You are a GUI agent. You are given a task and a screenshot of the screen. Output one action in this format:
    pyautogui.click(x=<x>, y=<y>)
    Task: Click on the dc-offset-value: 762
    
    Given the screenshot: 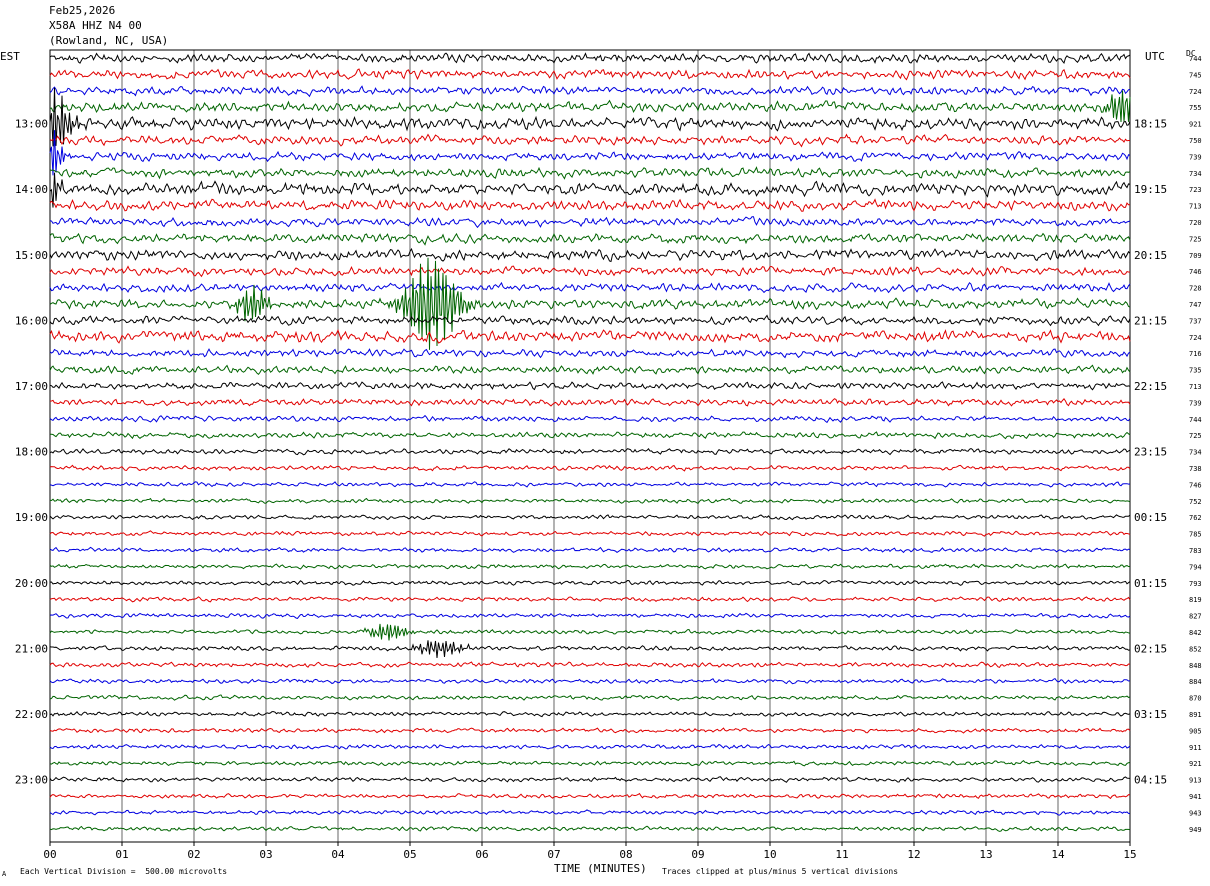 What is the action you would take?
    pyautogui.click(x=1195, y=518)
    